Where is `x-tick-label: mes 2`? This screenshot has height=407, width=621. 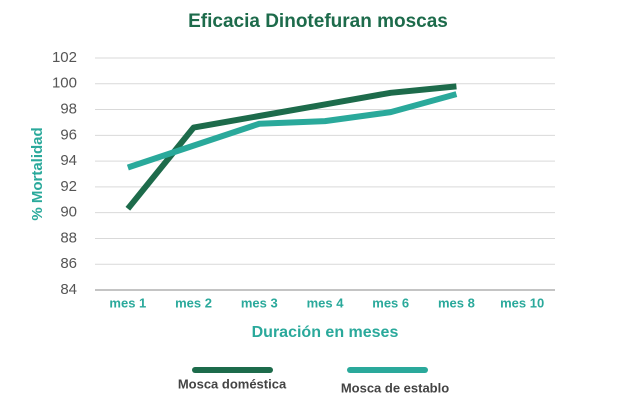
x-tick-label: mes 2 is located at coordinates (193, 302).